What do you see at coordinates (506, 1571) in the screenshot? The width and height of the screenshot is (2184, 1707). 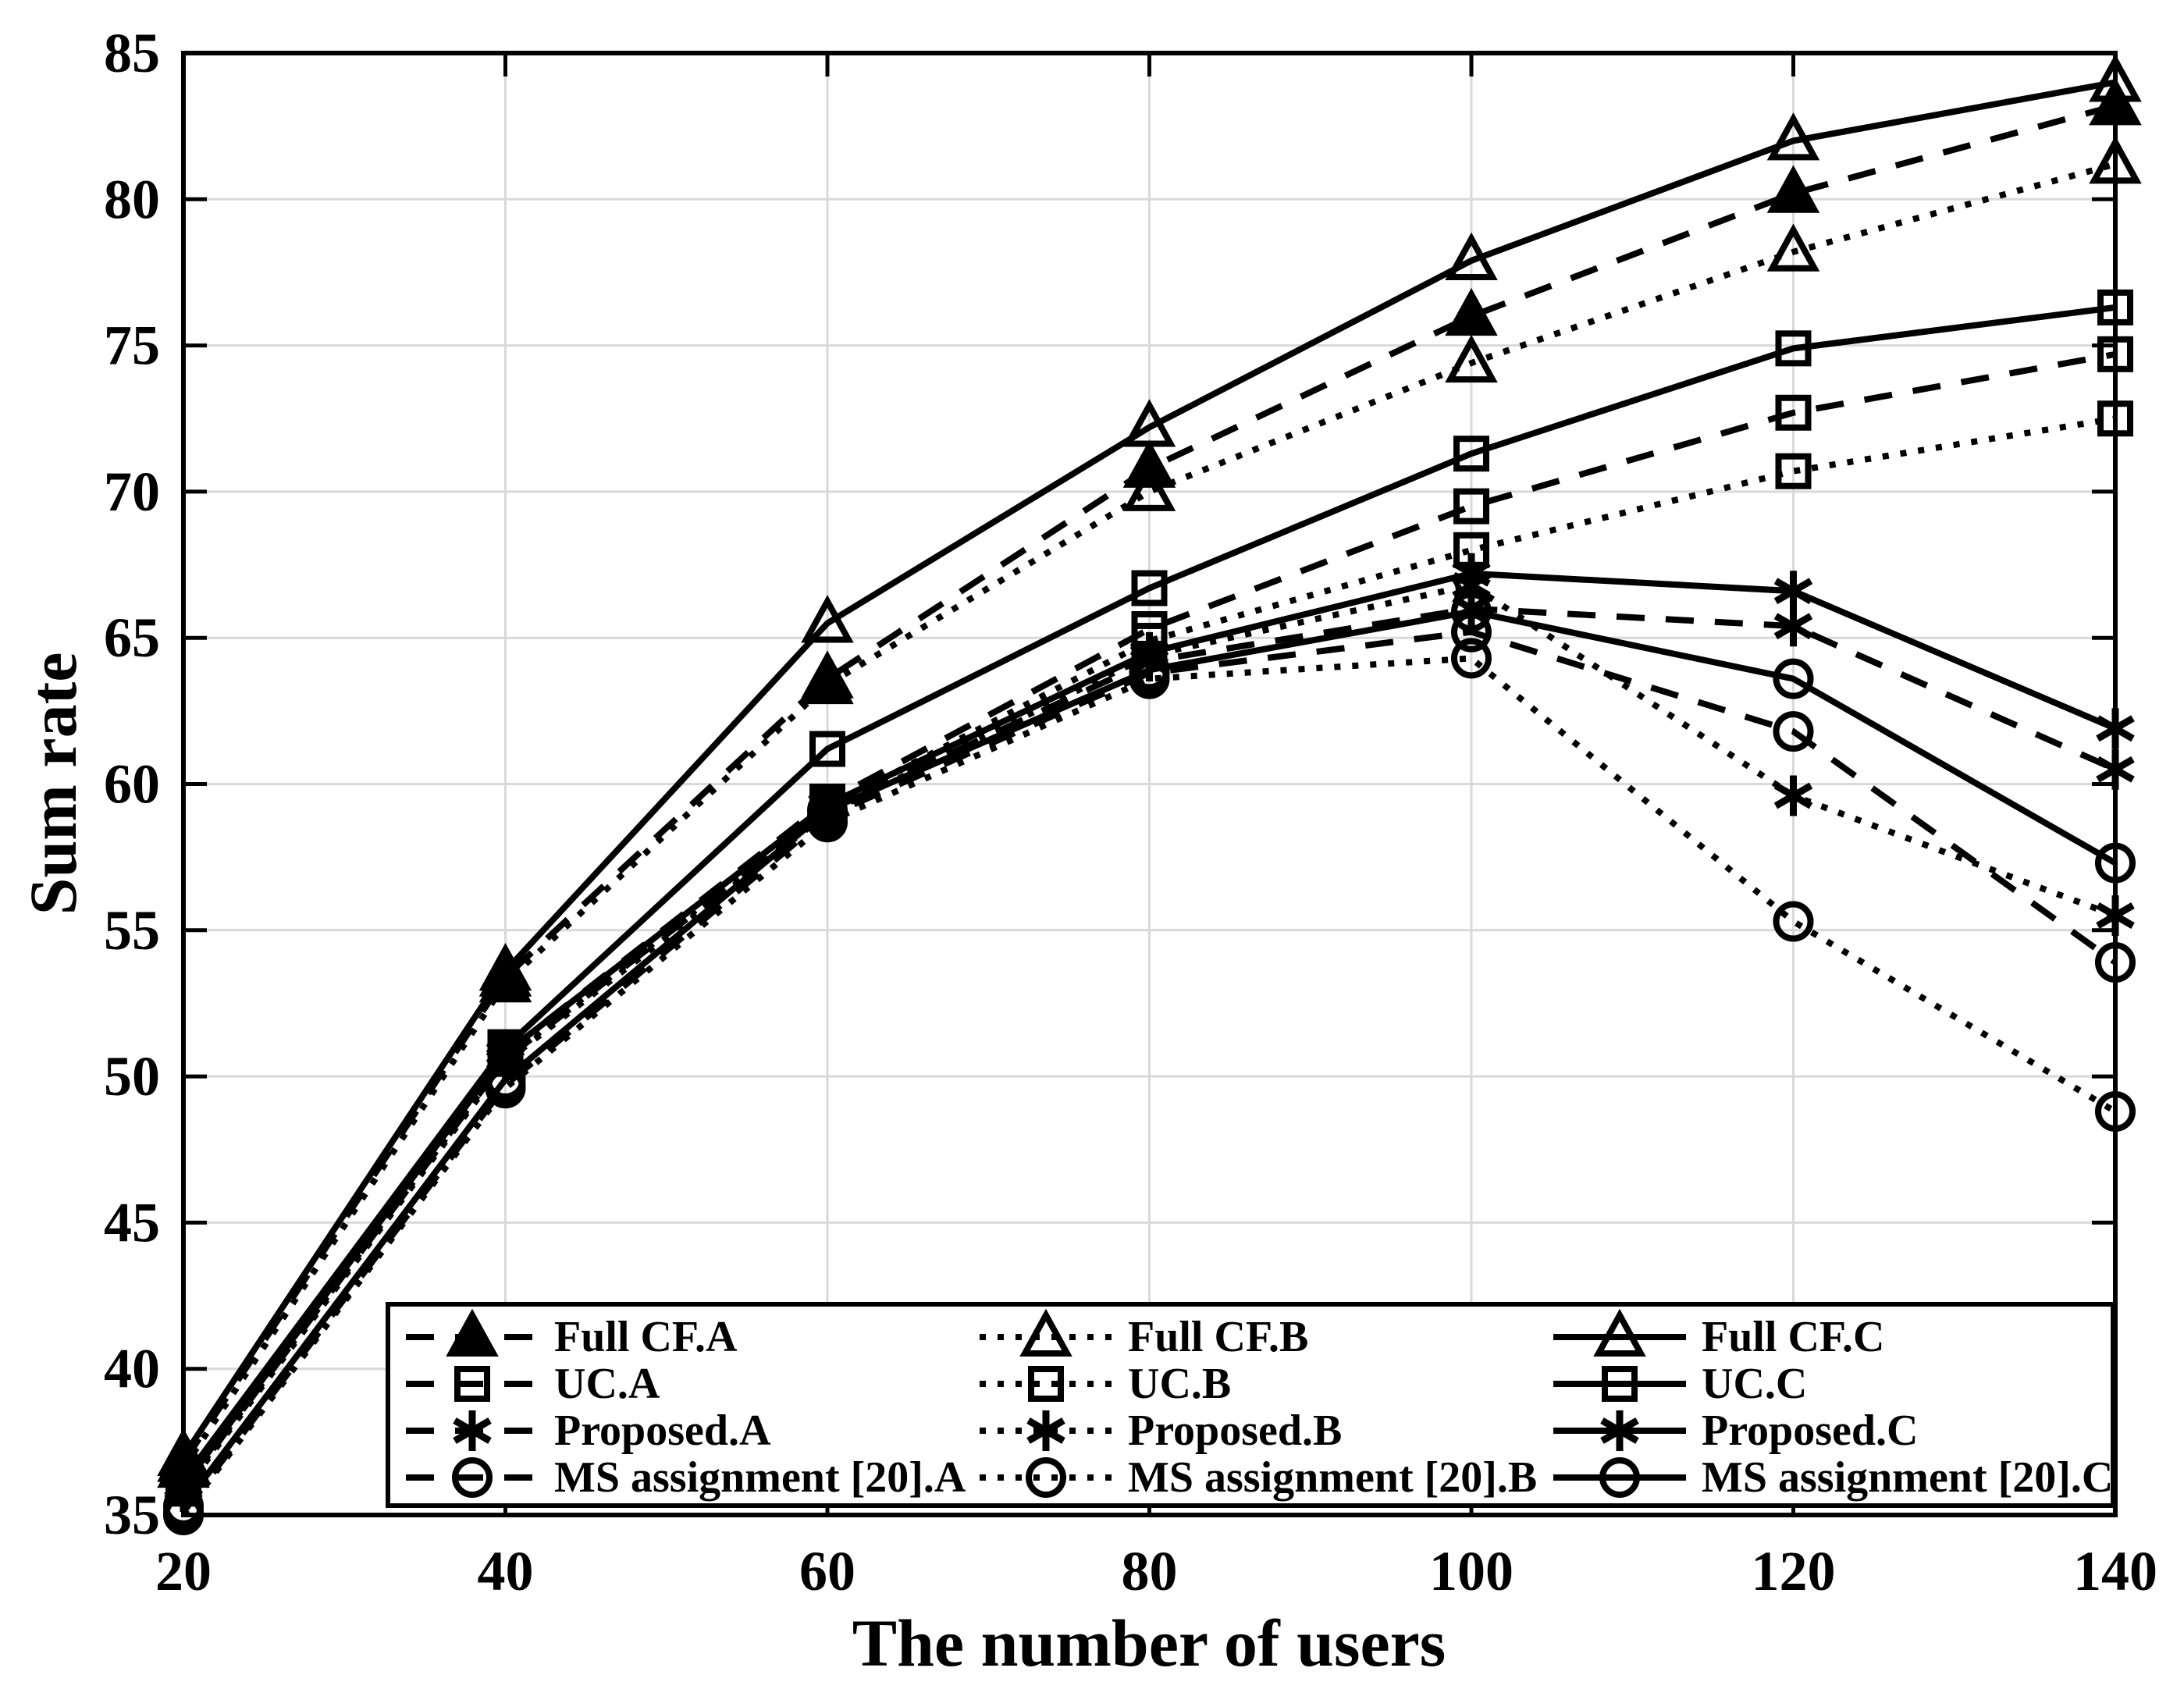 I see `x-tick-label: 40` at bounding box center [506, 1571].